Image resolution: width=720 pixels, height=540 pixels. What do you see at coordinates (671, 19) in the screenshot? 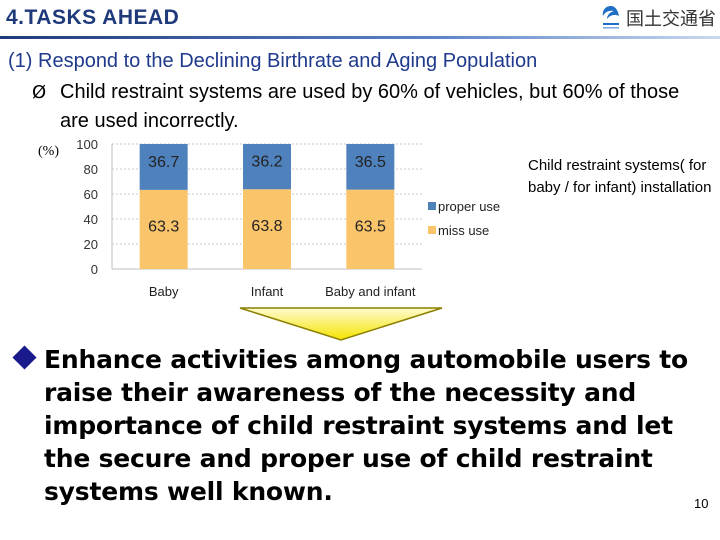
I see `logo-text: 国土交通省` at bounding box center [671, 19].